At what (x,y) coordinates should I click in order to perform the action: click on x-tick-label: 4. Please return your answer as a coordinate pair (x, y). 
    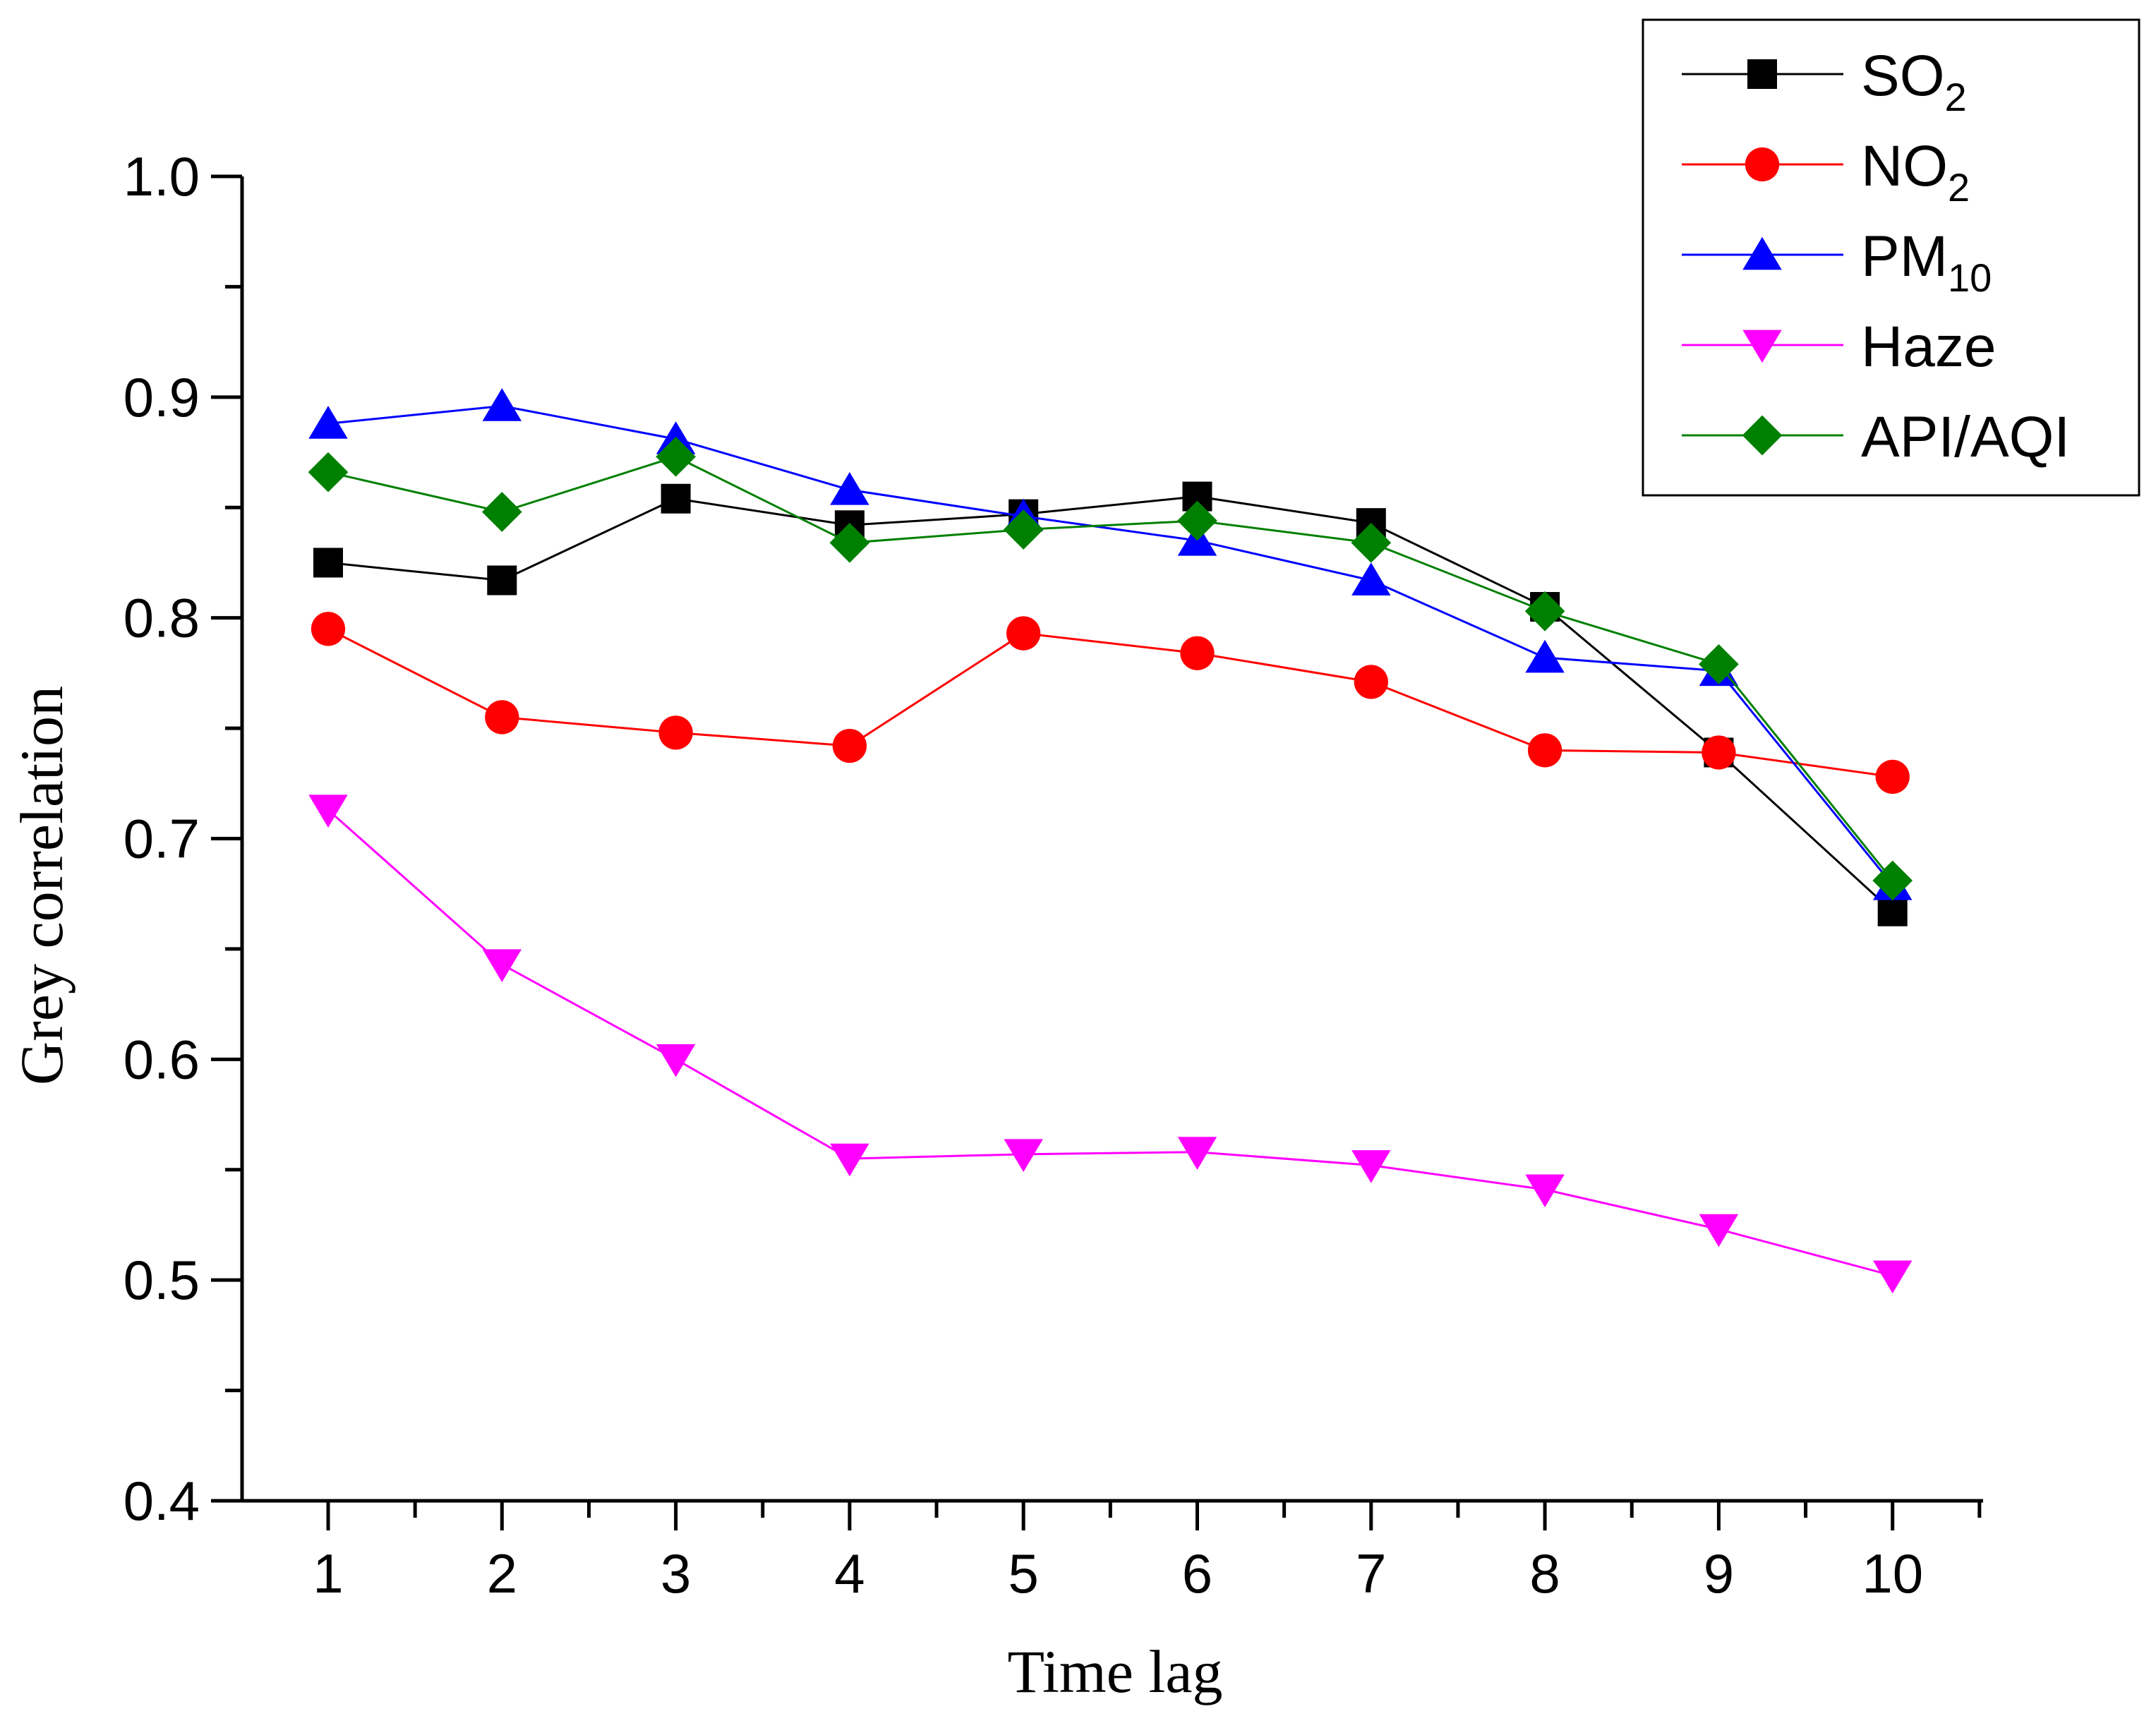
    Looking at the image, I should click on (849, 1573).